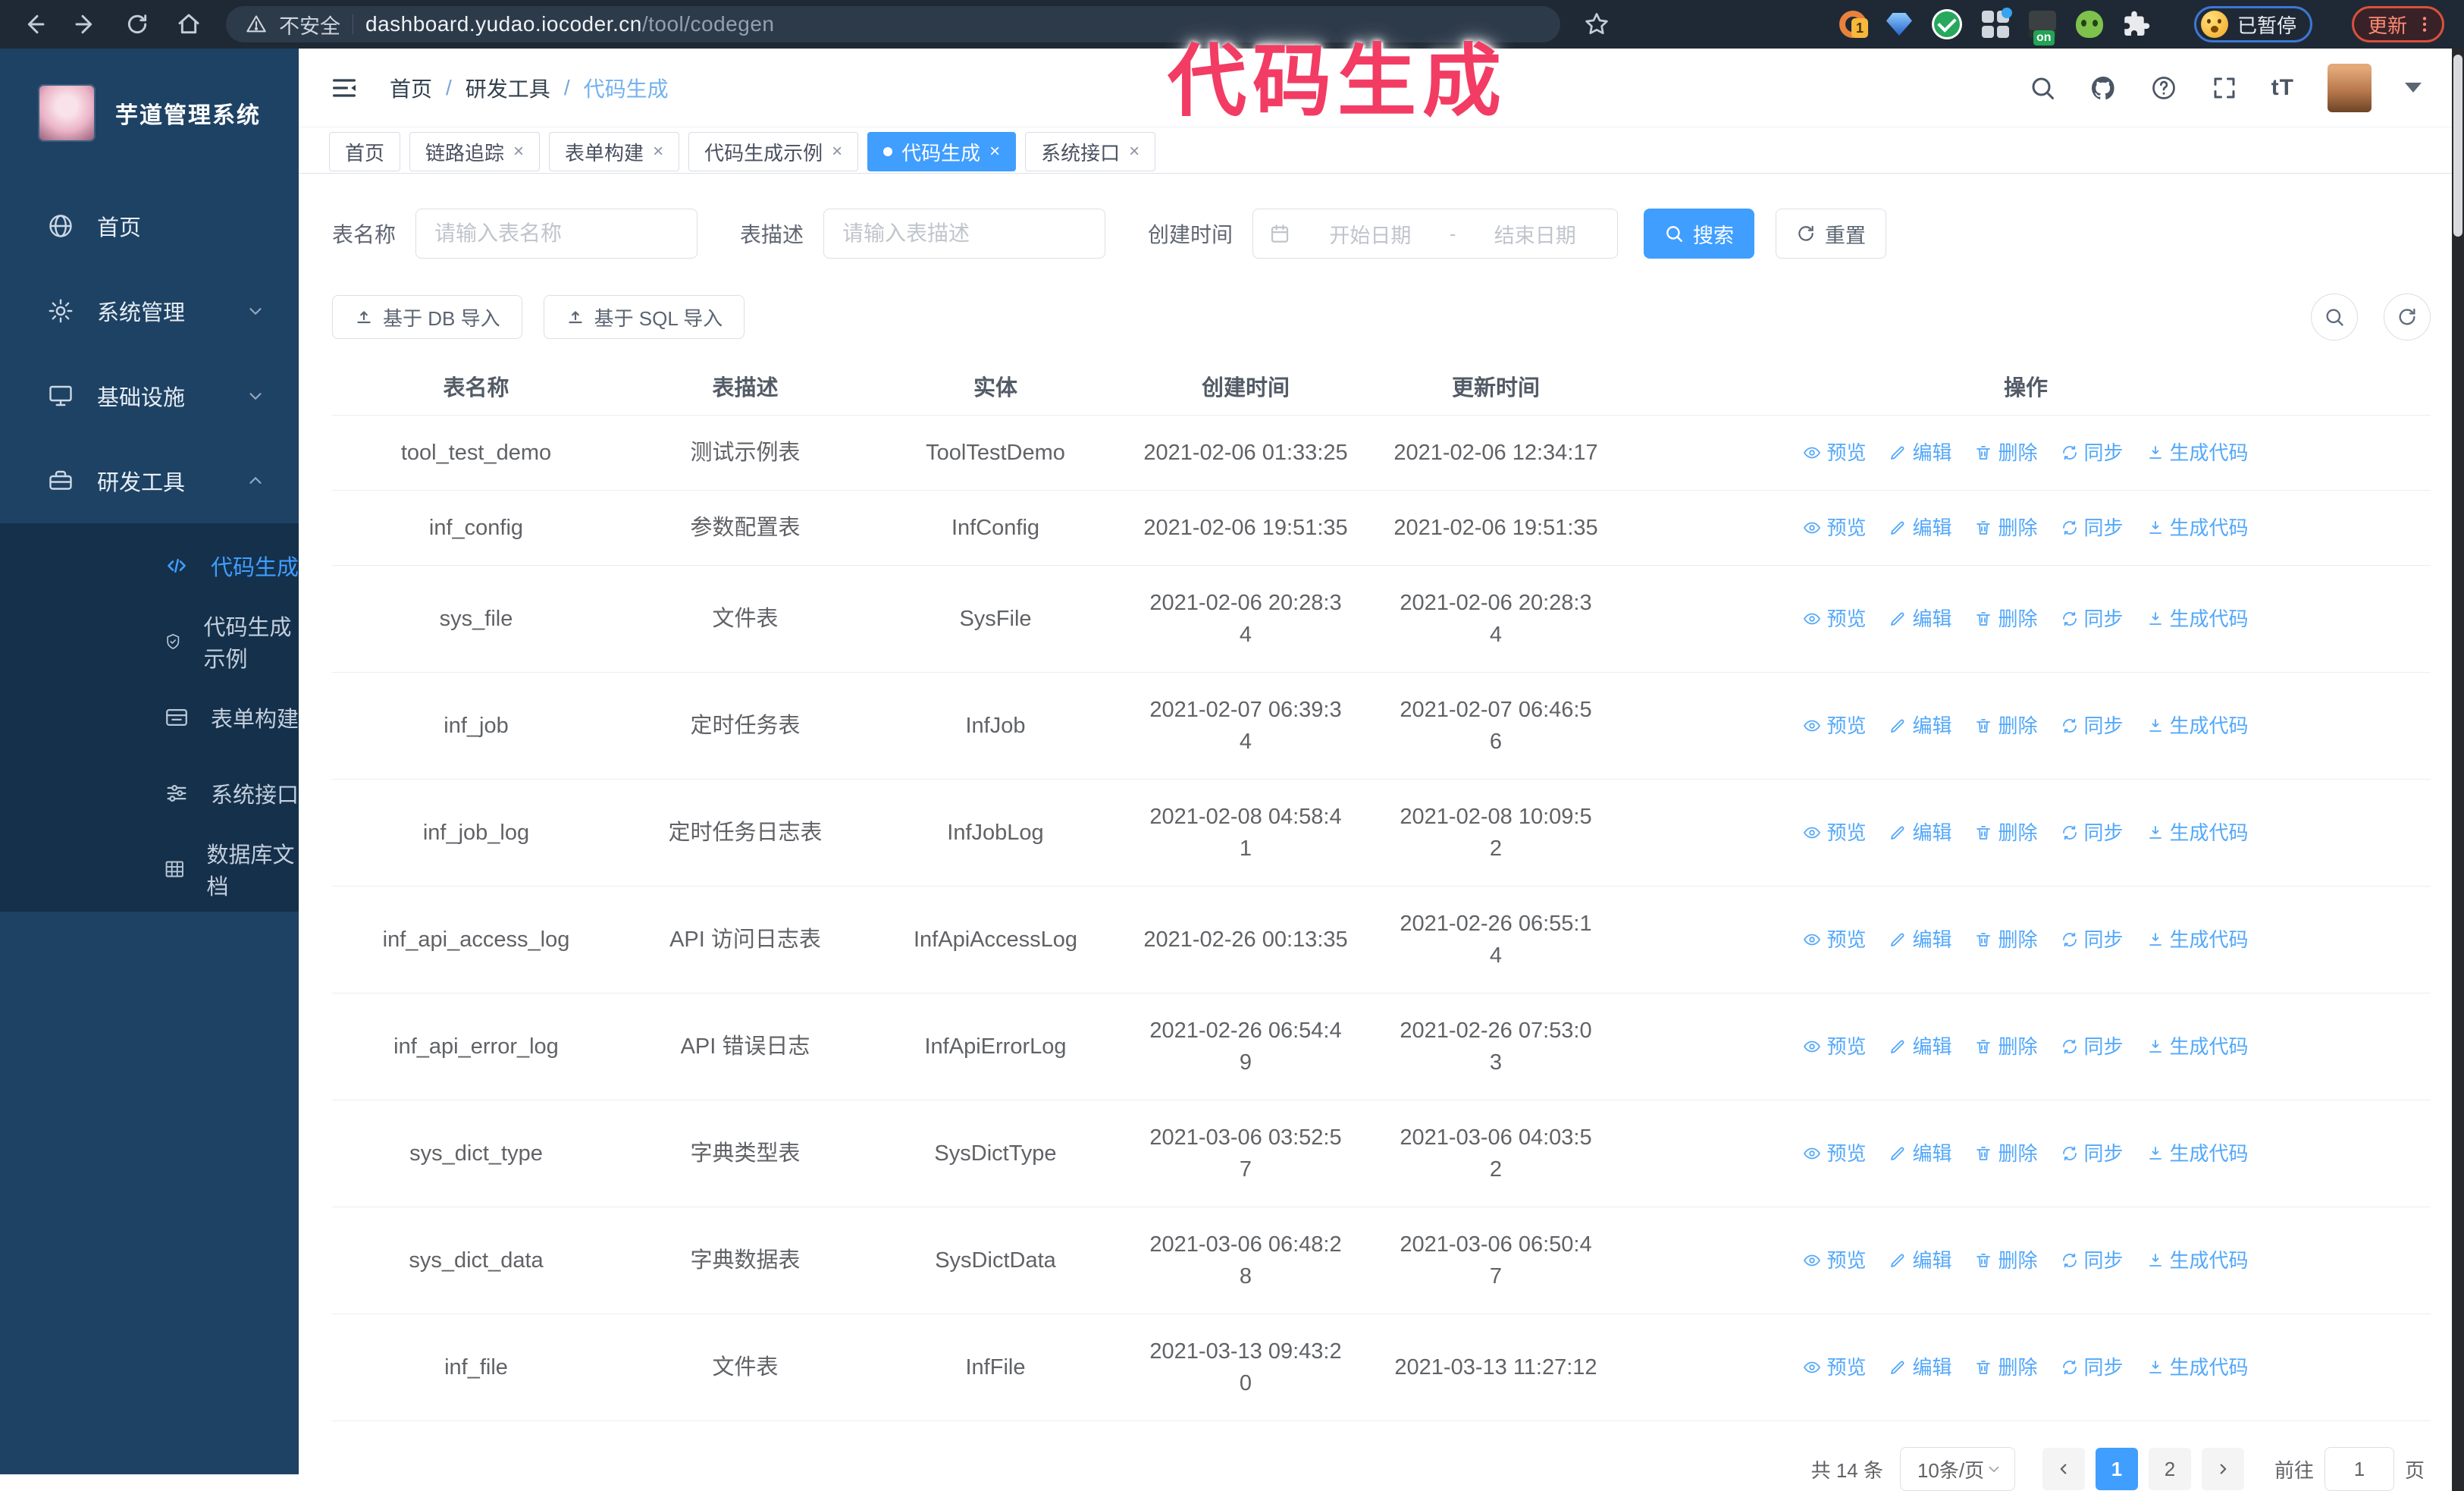 This screenshot has width=2464, height=1491. What do you see at coordinates (2116, 1469) in the screenshot?
I see `page-button: 1` at bounding box center [2116, 1469].